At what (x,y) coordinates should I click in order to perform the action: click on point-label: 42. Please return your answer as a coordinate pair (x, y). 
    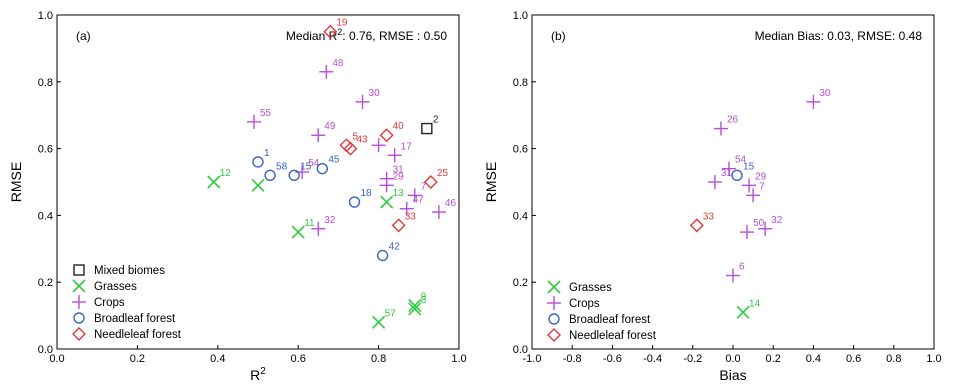
    Looking at the image, I should click on (395, 246).